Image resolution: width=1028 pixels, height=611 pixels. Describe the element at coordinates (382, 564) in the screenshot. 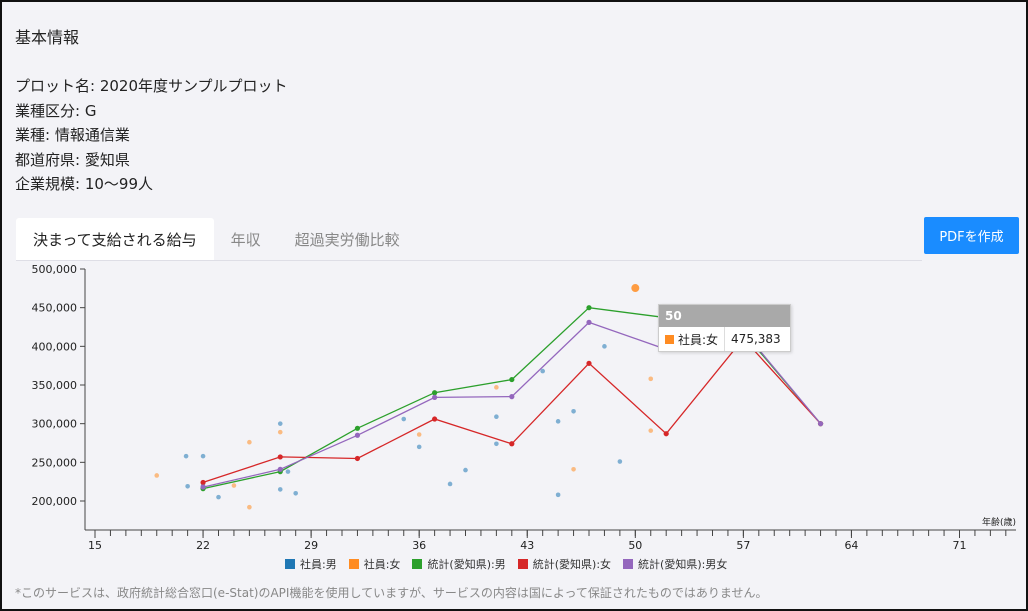

I see `legend-label: 社員:女` at that location.